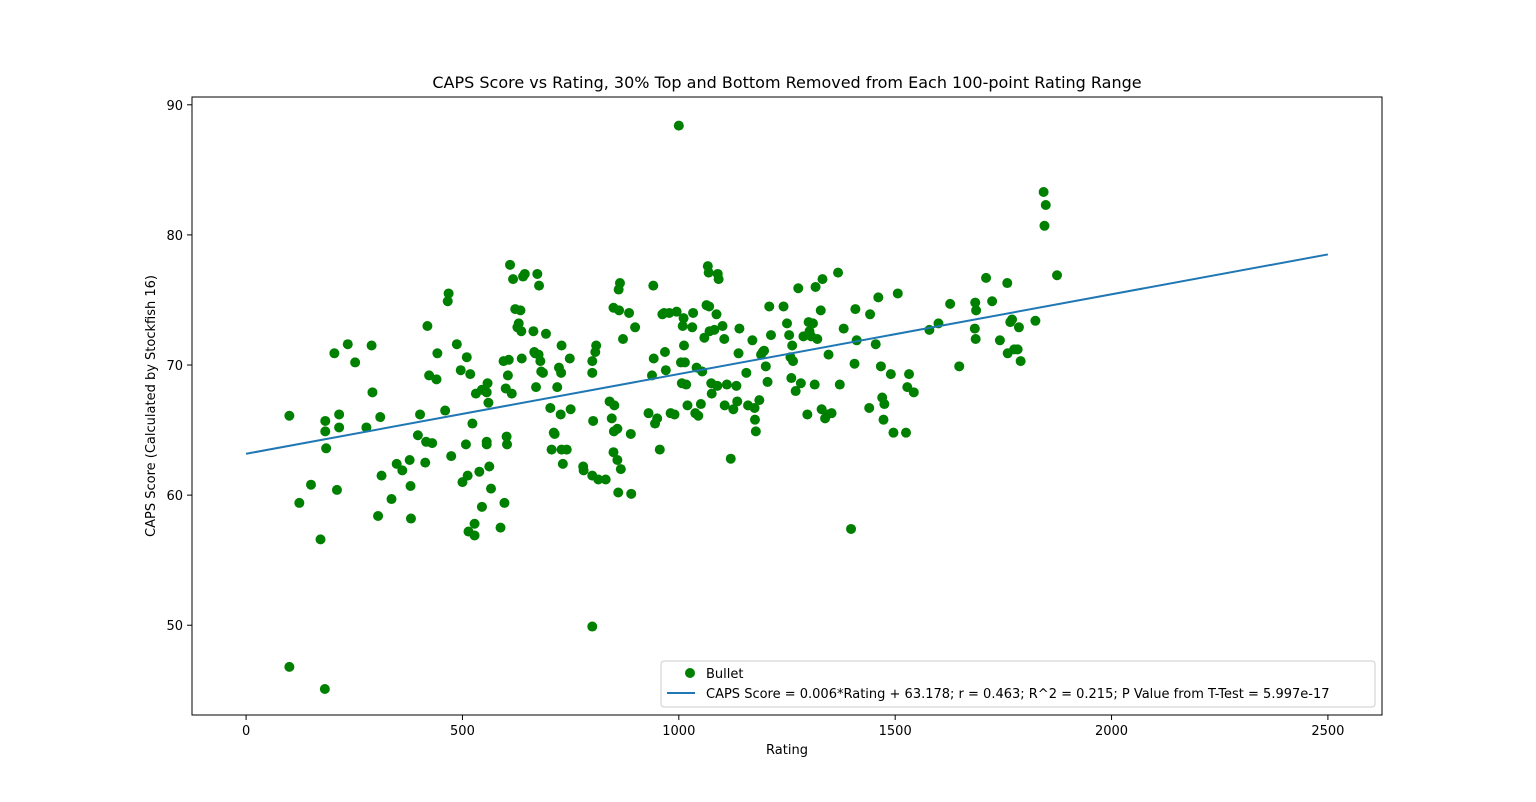  I want to click on x-tick-label: 2500, so click(1327, 731).